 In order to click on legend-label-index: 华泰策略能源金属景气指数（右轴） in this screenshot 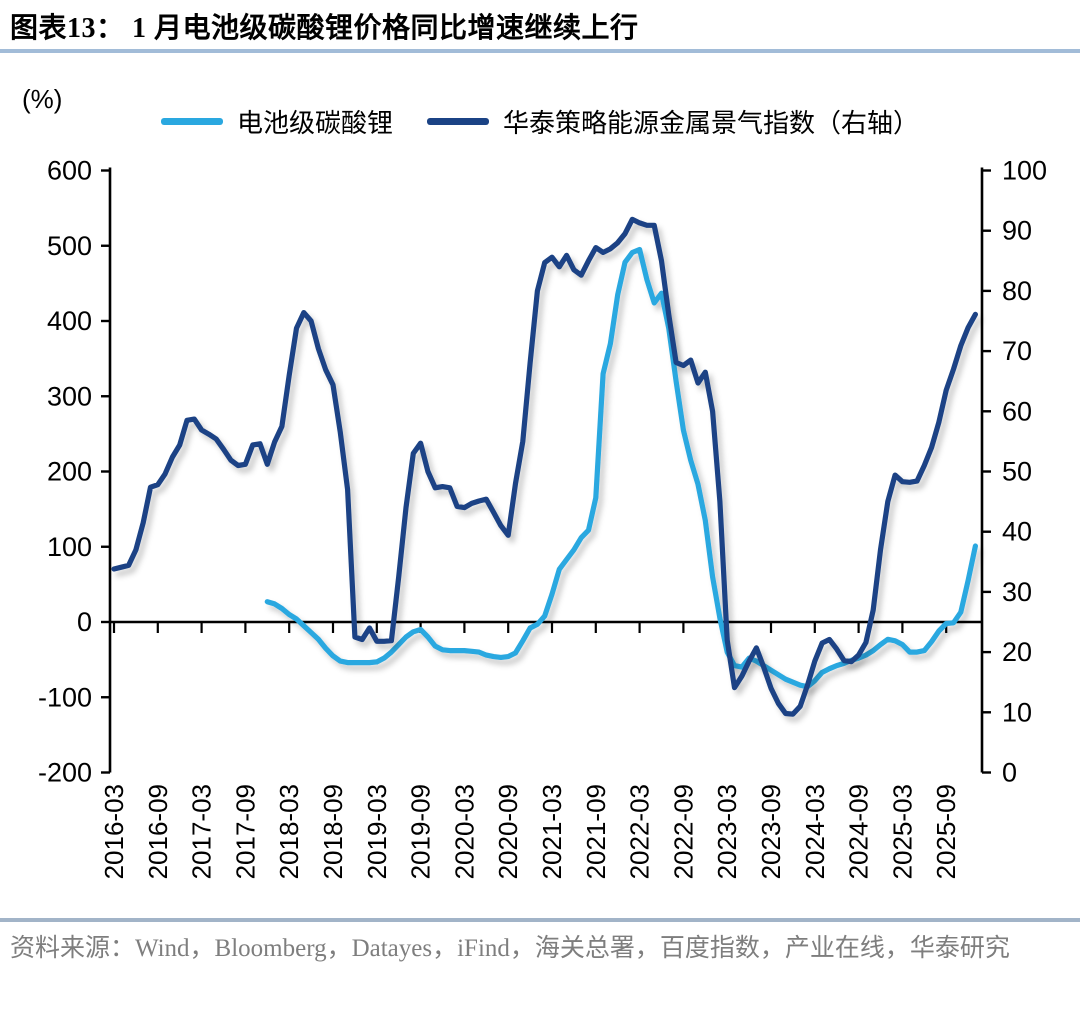, I will do `click(711, 123)`.